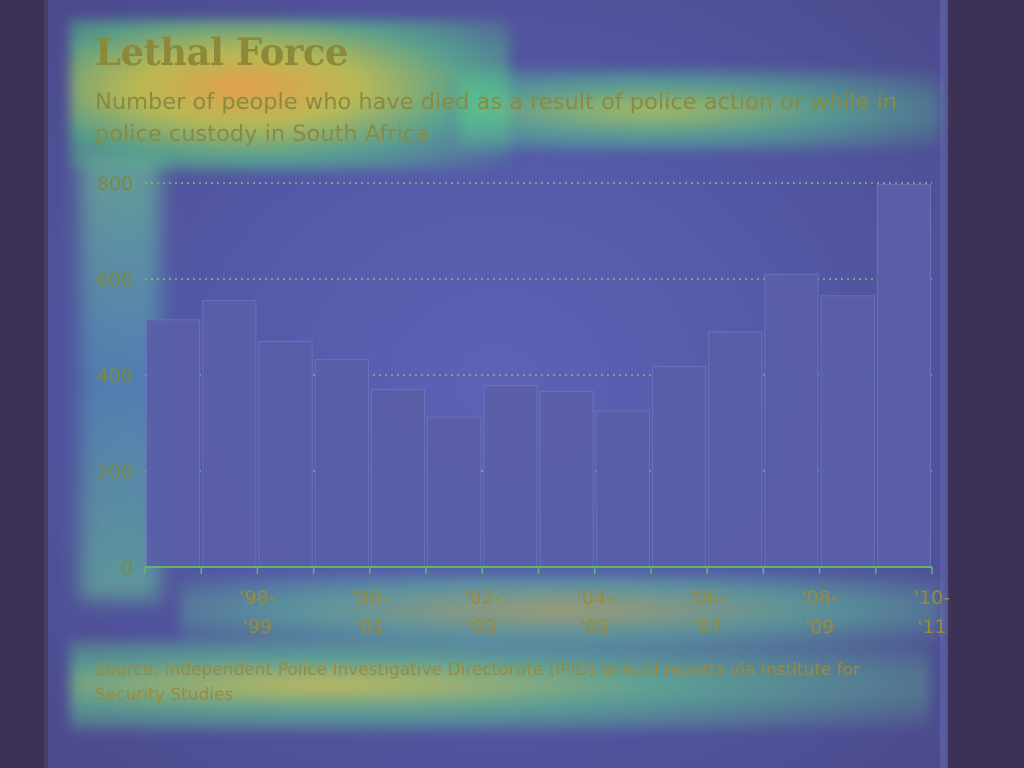 The image size is (1024, 768). I want to click on chart-title: Lethal Force, so click(221, 52).